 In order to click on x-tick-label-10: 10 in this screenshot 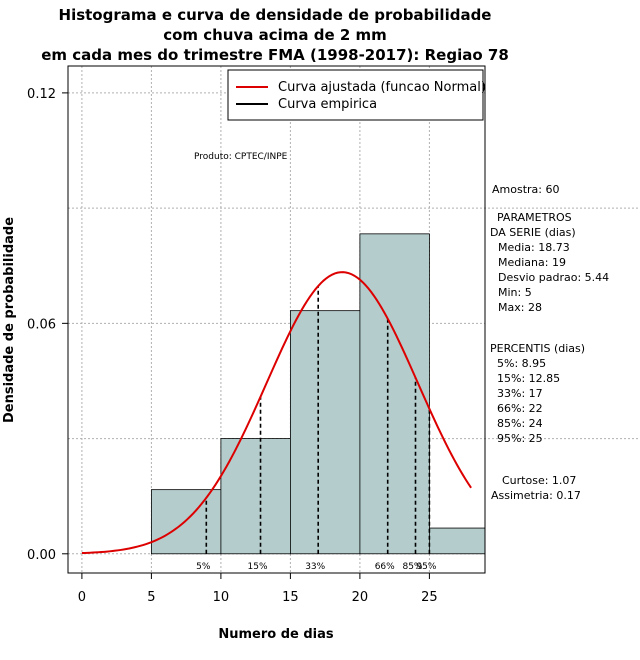, I will do `click(221, 597)`.